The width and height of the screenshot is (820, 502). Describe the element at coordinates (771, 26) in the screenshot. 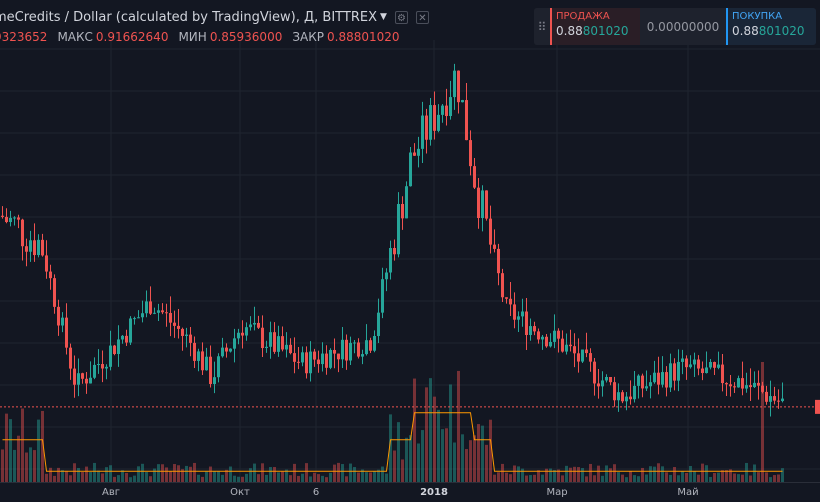

I see `buy-button: ПОКУПКА 0.88801020` at that location.